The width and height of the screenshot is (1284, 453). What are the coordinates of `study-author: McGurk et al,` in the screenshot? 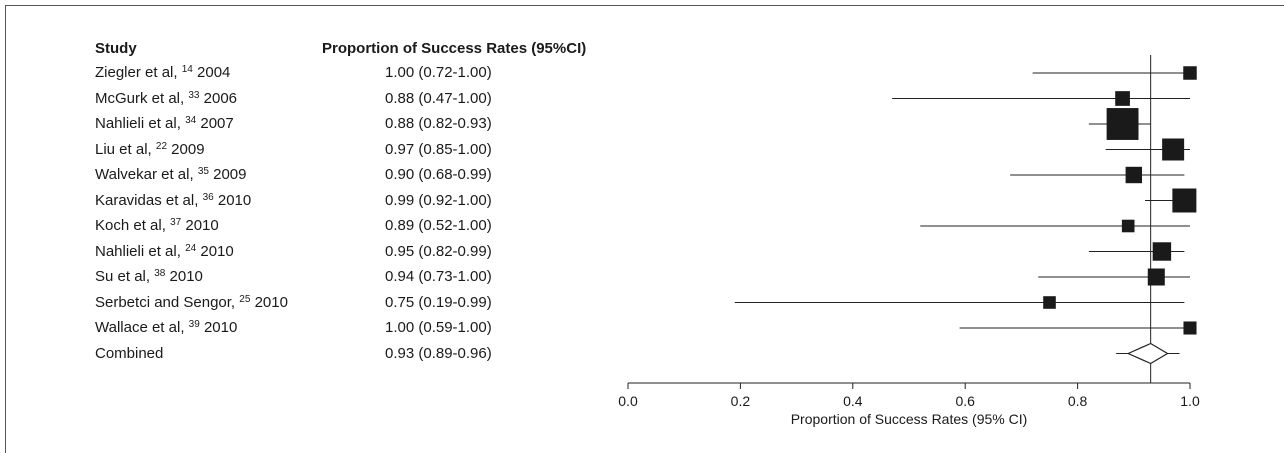 It's located at (140, 98).